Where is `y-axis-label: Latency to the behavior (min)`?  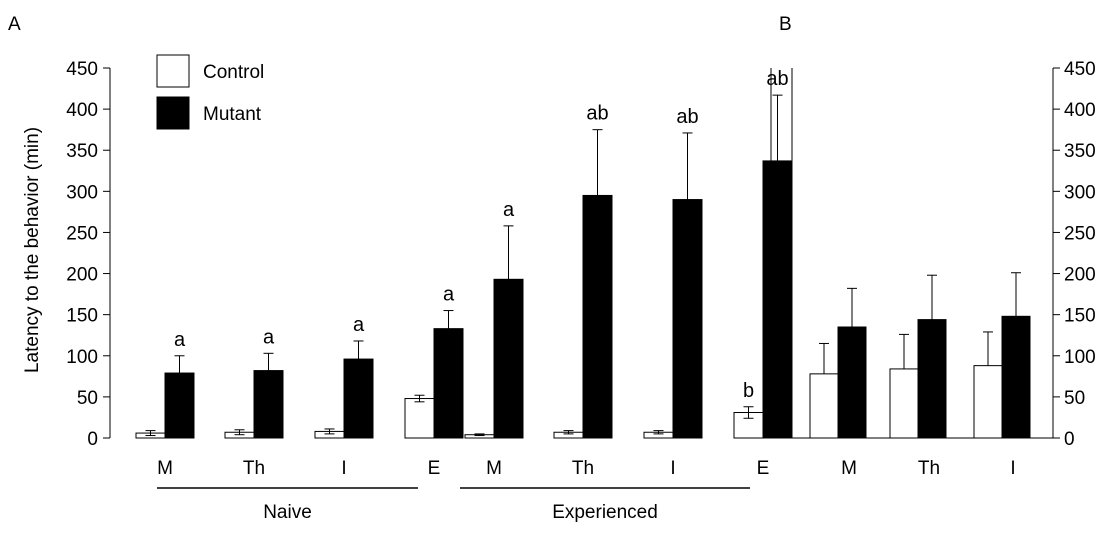 y-axis-label: Latency to the behavior (min) is located at coordinates (32, 250).